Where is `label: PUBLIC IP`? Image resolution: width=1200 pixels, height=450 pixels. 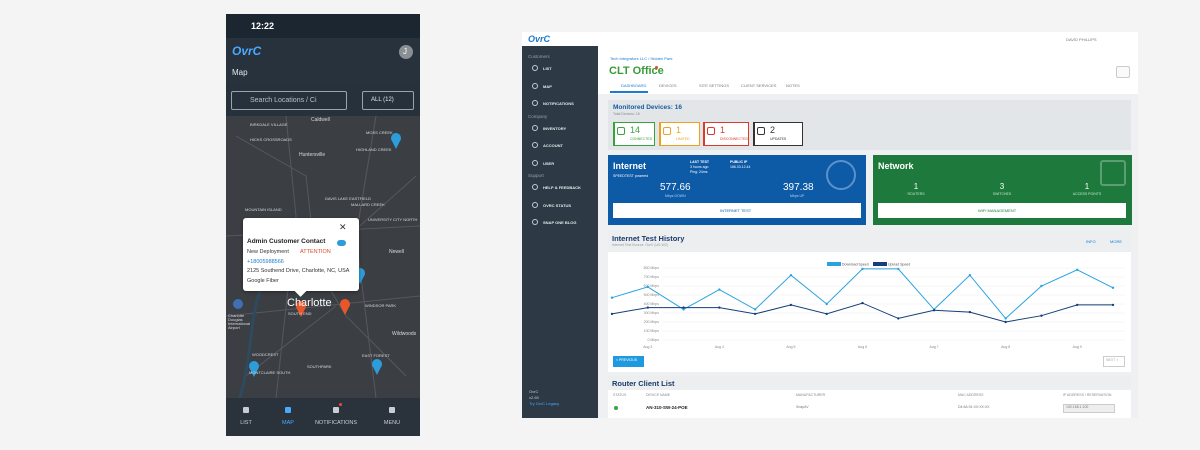
label: PUBLIC IP is located at coordinates (739, 162).